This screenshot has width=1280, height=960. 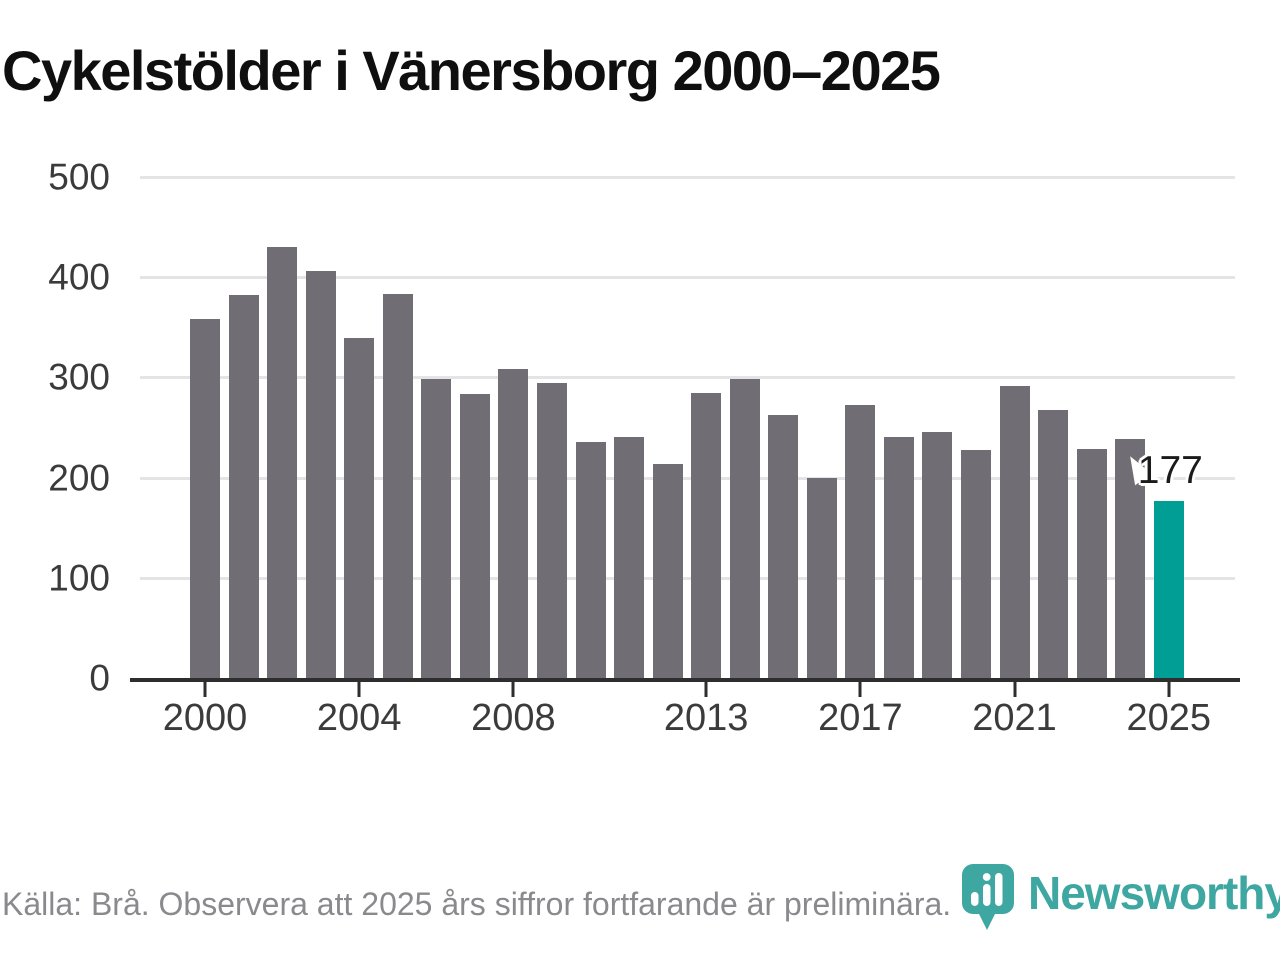 I want to click on bar-2022, so click(x=1053, y=544).